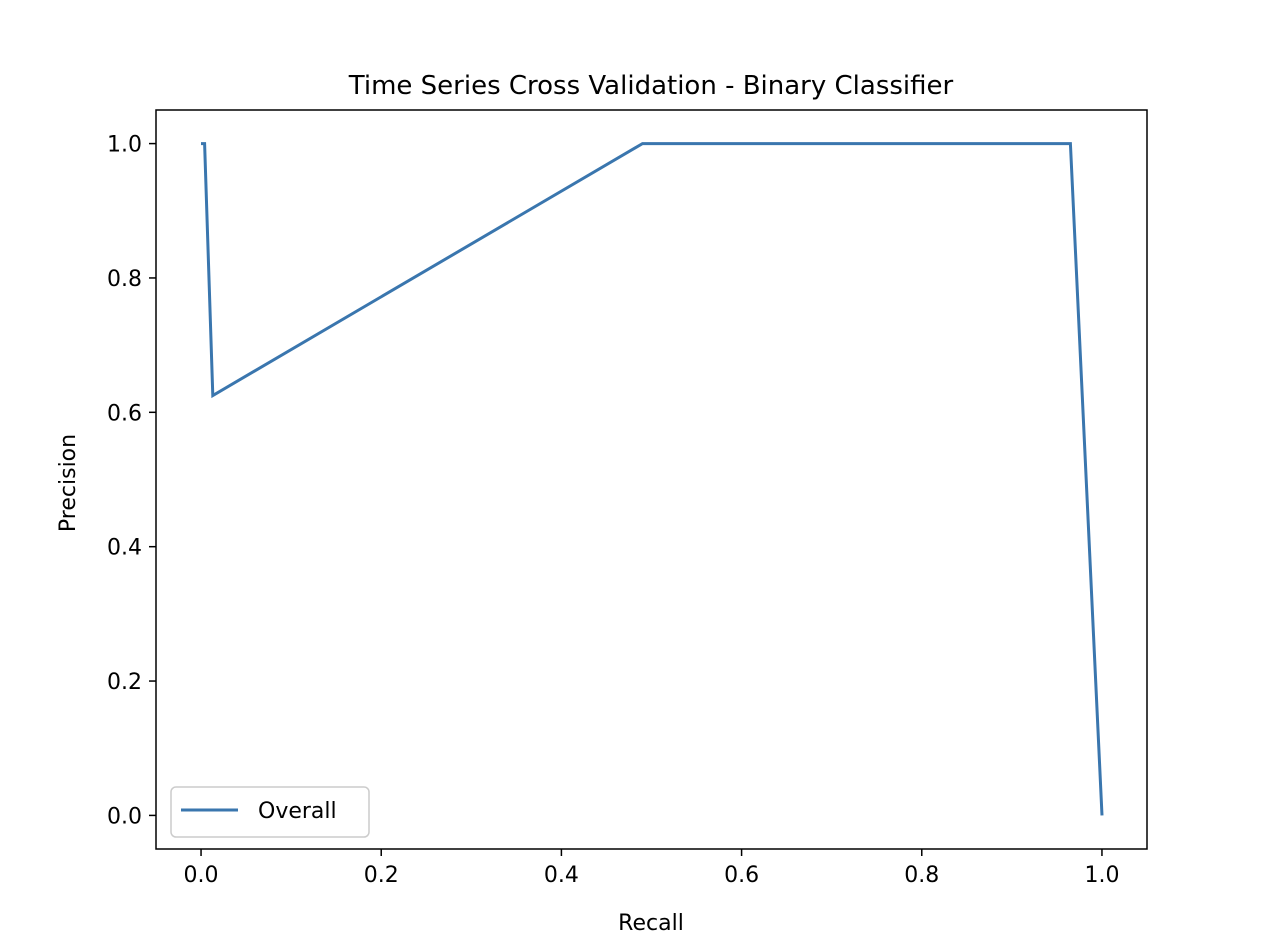  I want to click on y-axis: 0.0 0.2 0.4 0.6 0.8 1.0, so click(131, 481).